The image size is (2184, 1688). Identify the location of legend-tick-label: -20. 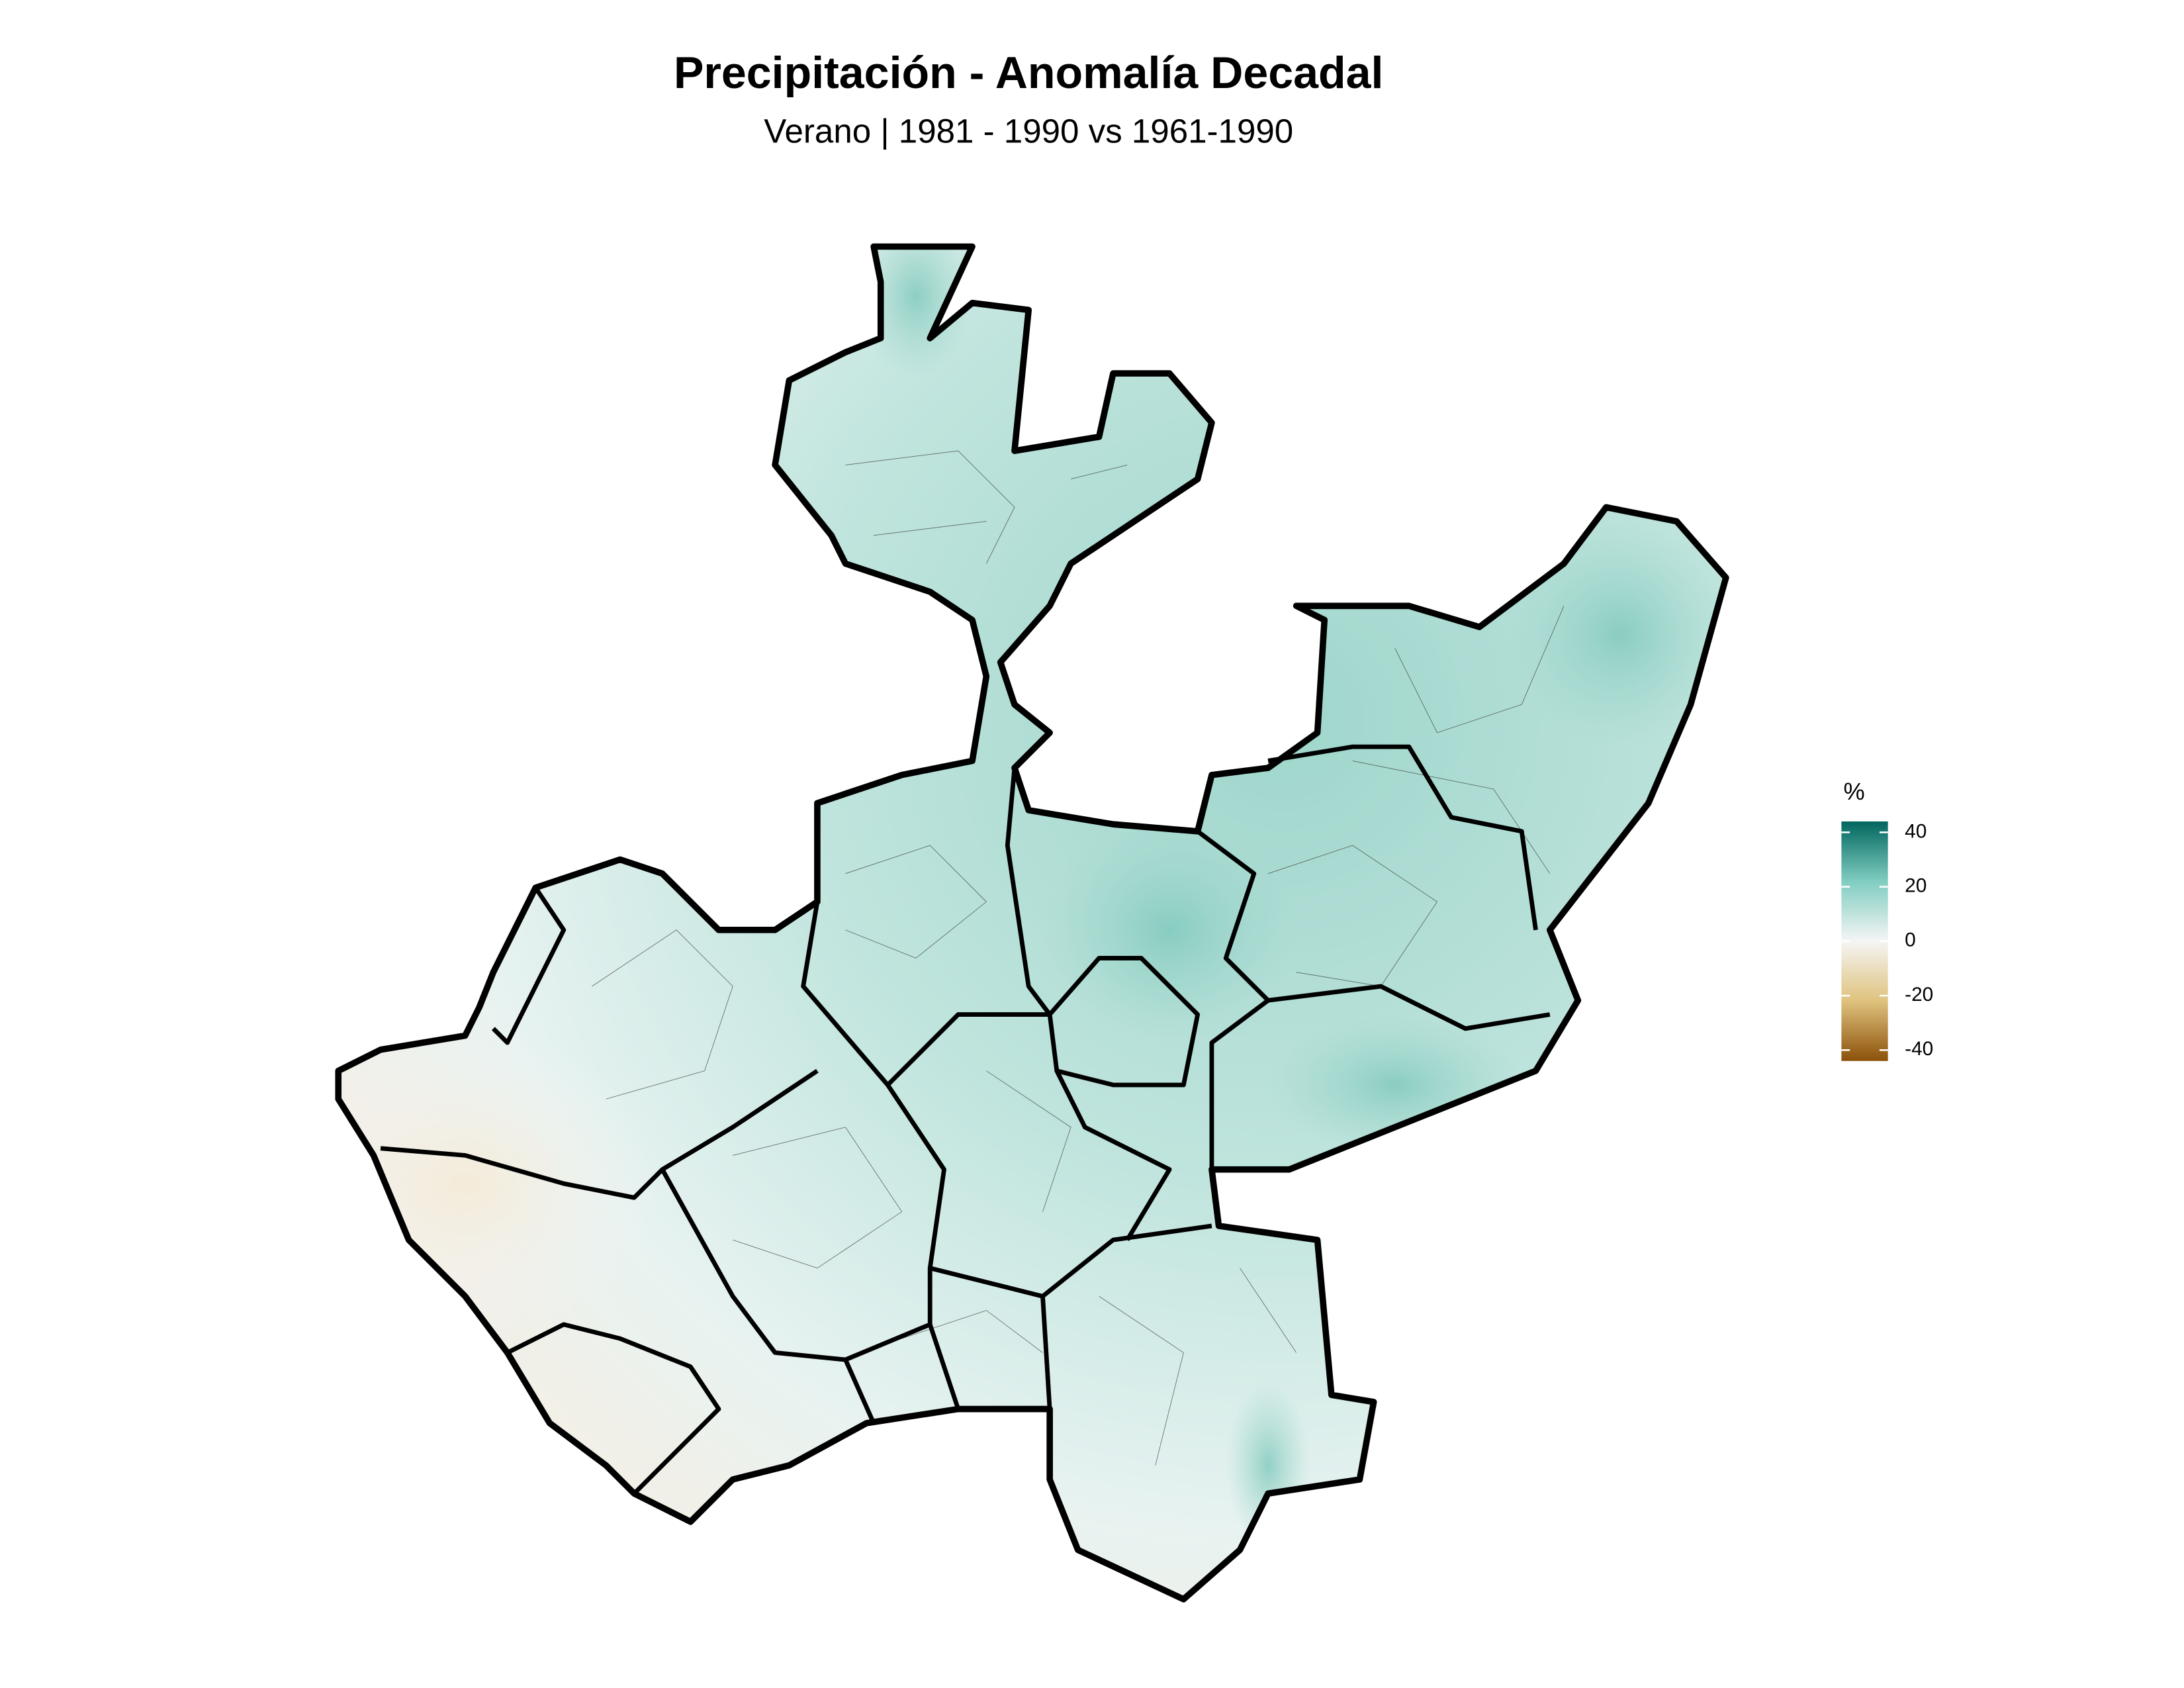
(1919, 995).